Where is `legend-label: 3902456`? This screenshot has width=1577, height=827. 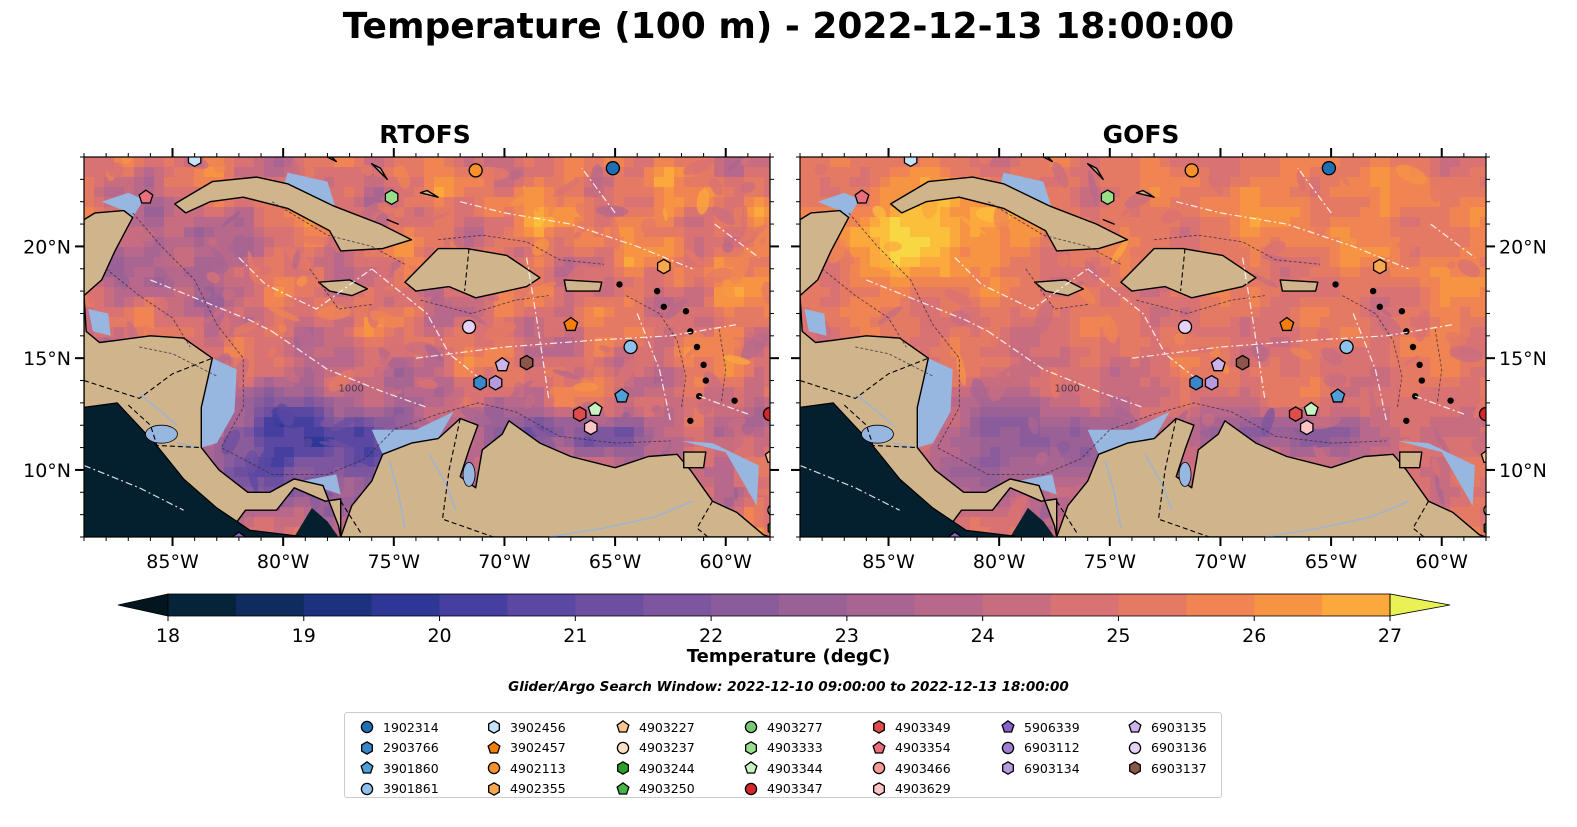
legend-label: 3902456 is located at coordinates (538, 727).